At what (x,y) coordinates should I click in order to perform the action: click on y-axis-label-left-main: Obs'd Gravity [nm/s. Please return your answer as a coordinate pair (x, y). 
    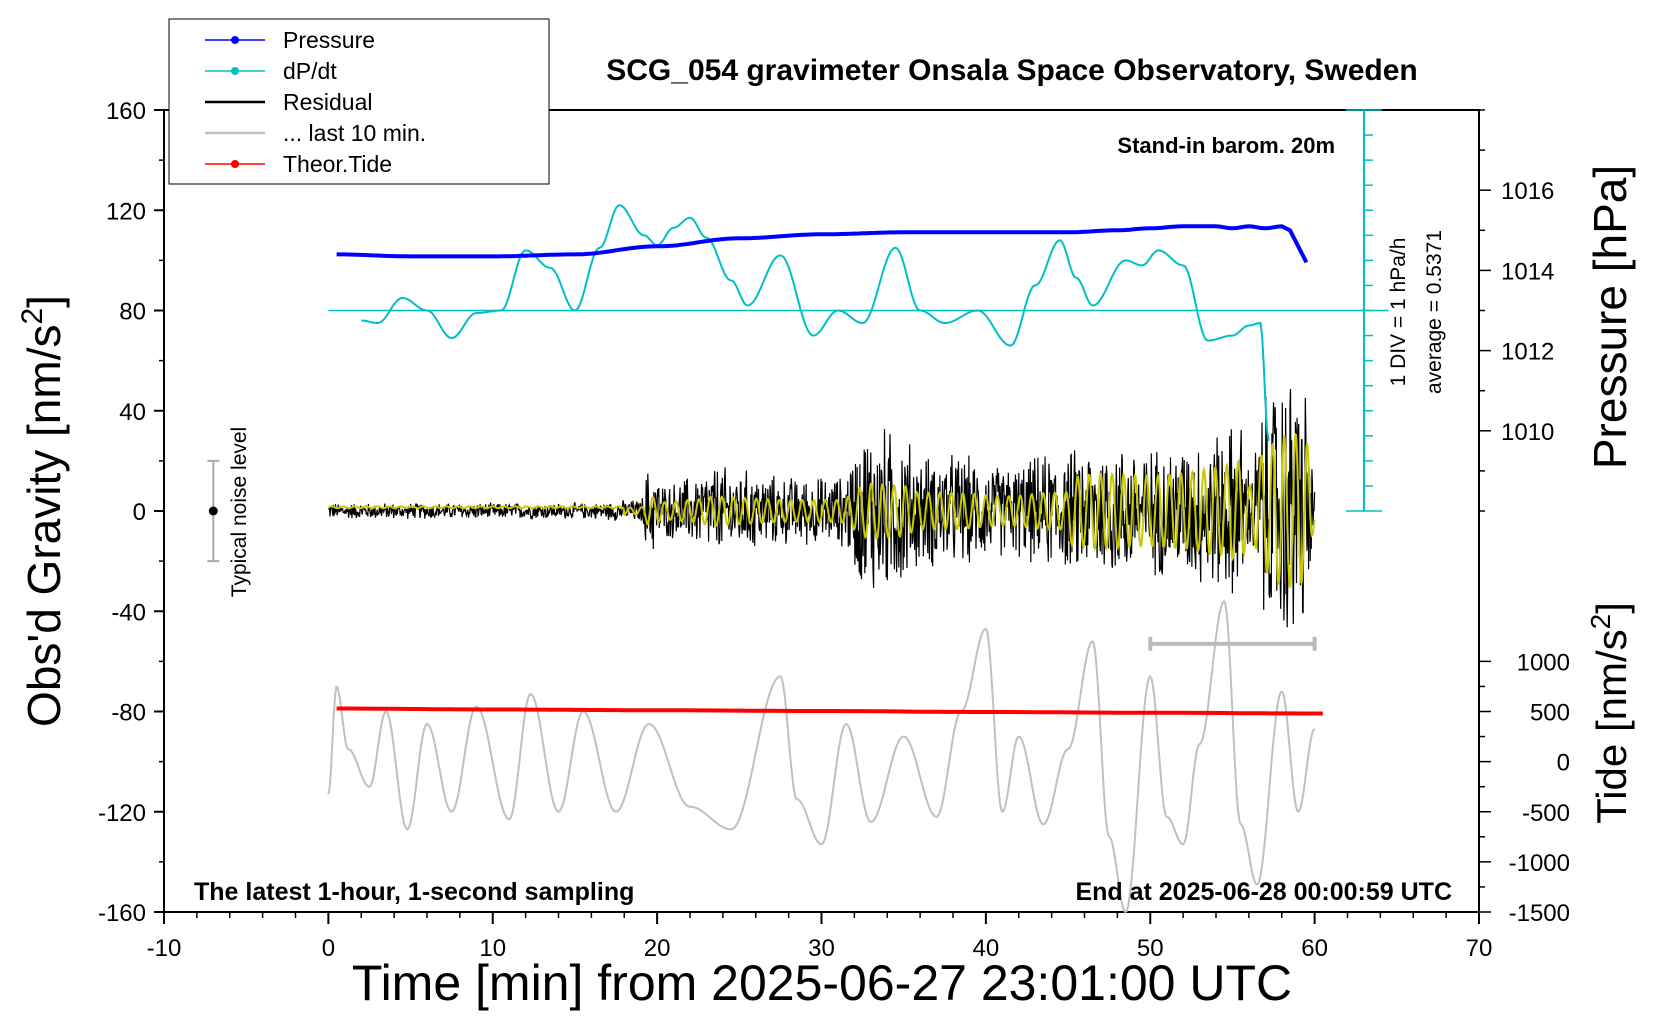
    Looking at the image, I should click on (44, 526).